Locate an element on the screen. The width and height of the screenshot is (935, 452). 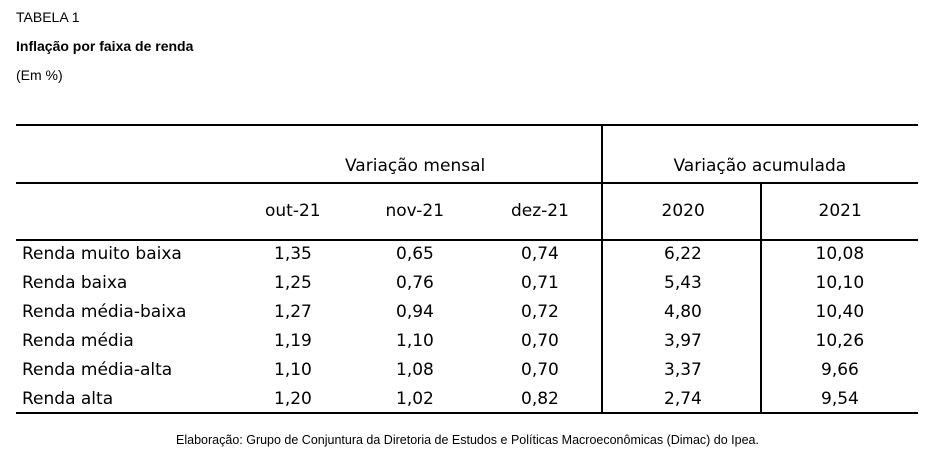
cell-value: 3,37 is located at coordinates (683, 370).